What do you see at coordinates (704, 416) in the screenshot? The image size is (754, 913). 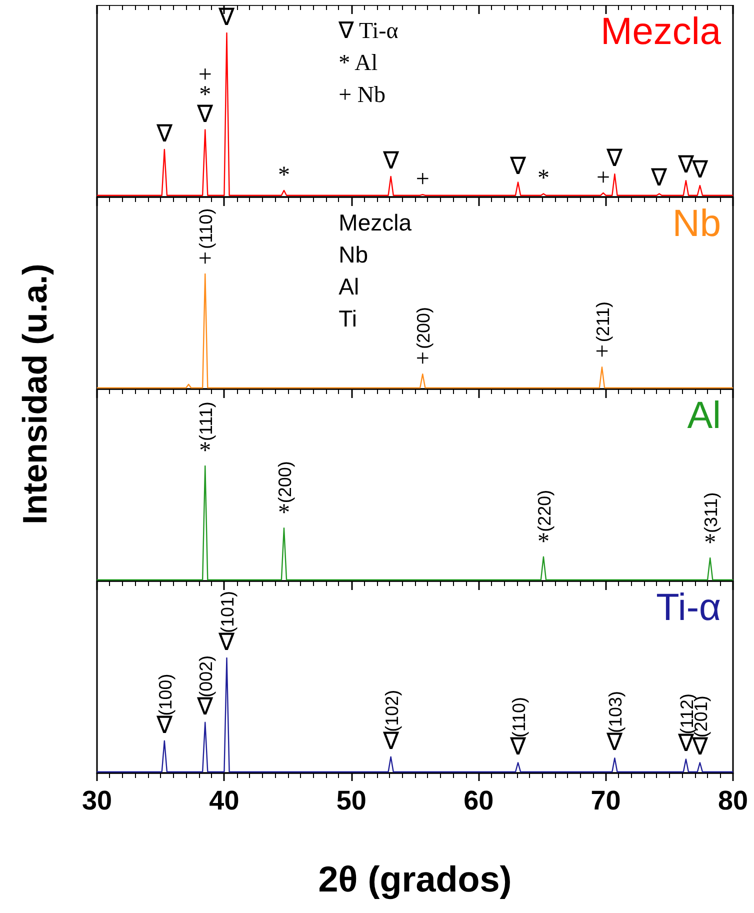 I see `text: Al` at bounding box center [704, 416].